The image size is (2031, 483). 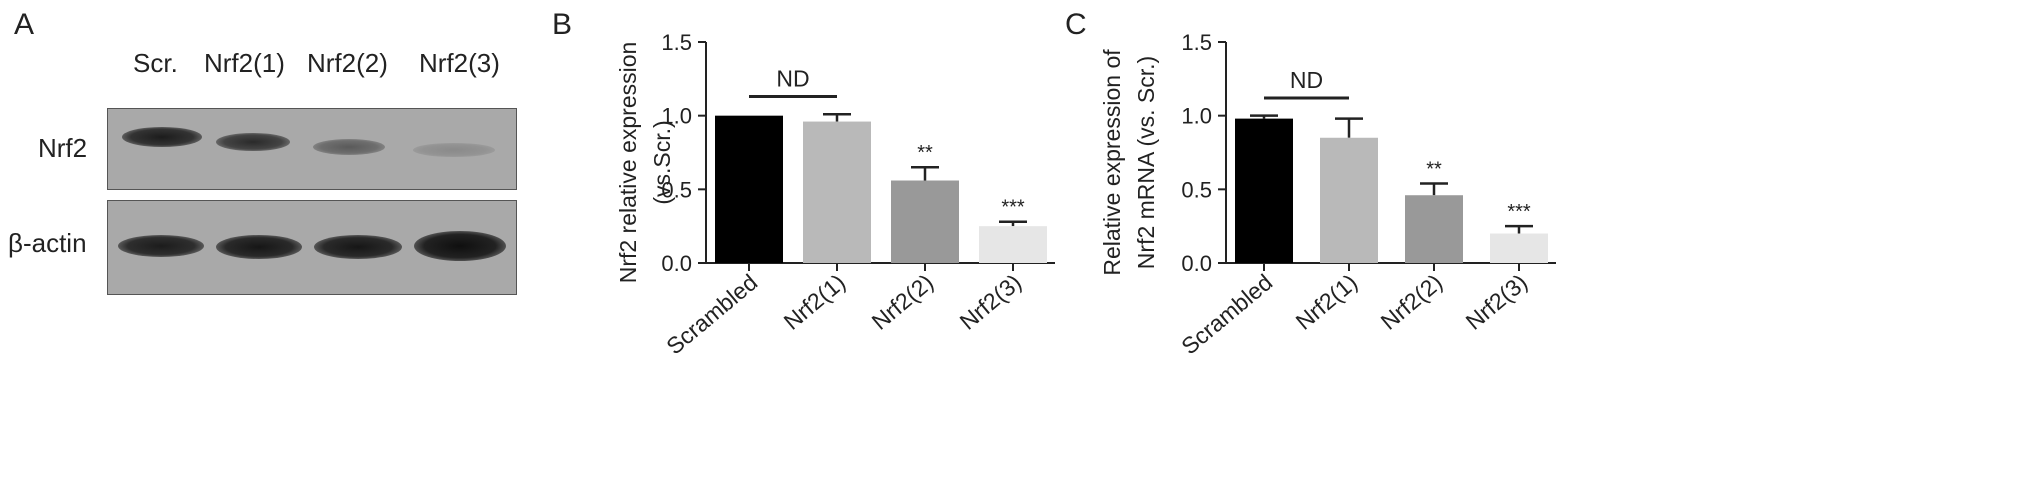 What do you see at coordinates (562, 24) in the screenshot?
I see `panel-label-b: B` at bounding box center [562, 24].